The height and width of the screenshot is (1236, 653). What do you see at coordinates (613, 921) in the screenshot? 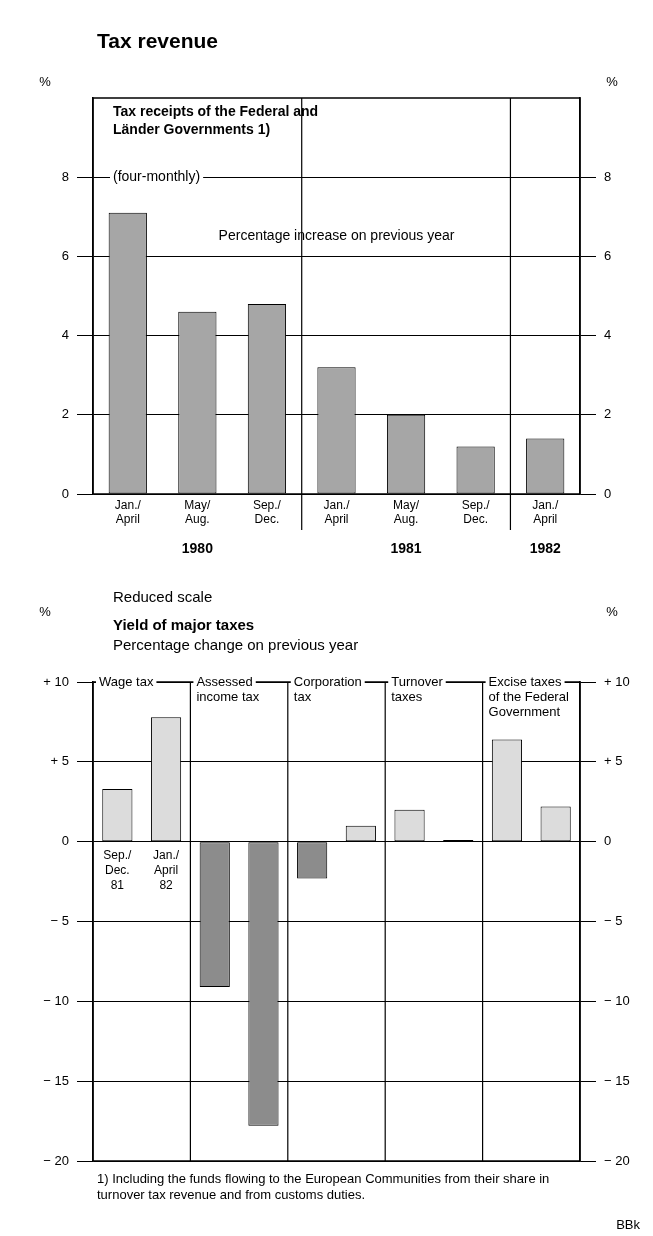
I see `y2-tick-label: − 5` at bounding box center [613, 921].